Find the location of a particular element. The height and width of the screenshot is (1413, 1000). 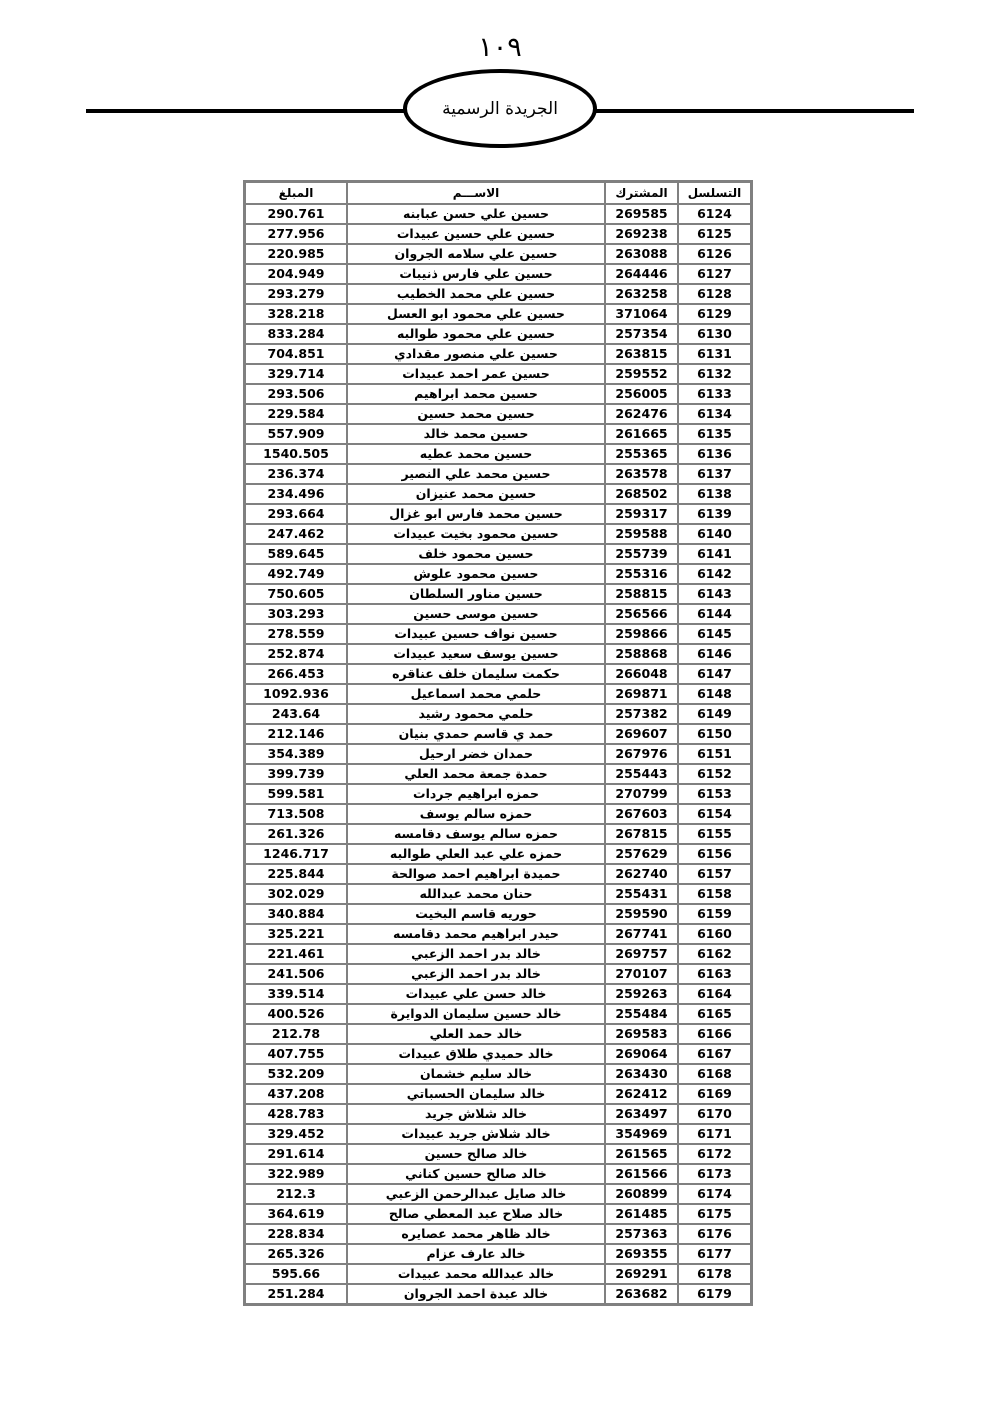

cell-amount: 293.506 is located at coordinates (296, 394).